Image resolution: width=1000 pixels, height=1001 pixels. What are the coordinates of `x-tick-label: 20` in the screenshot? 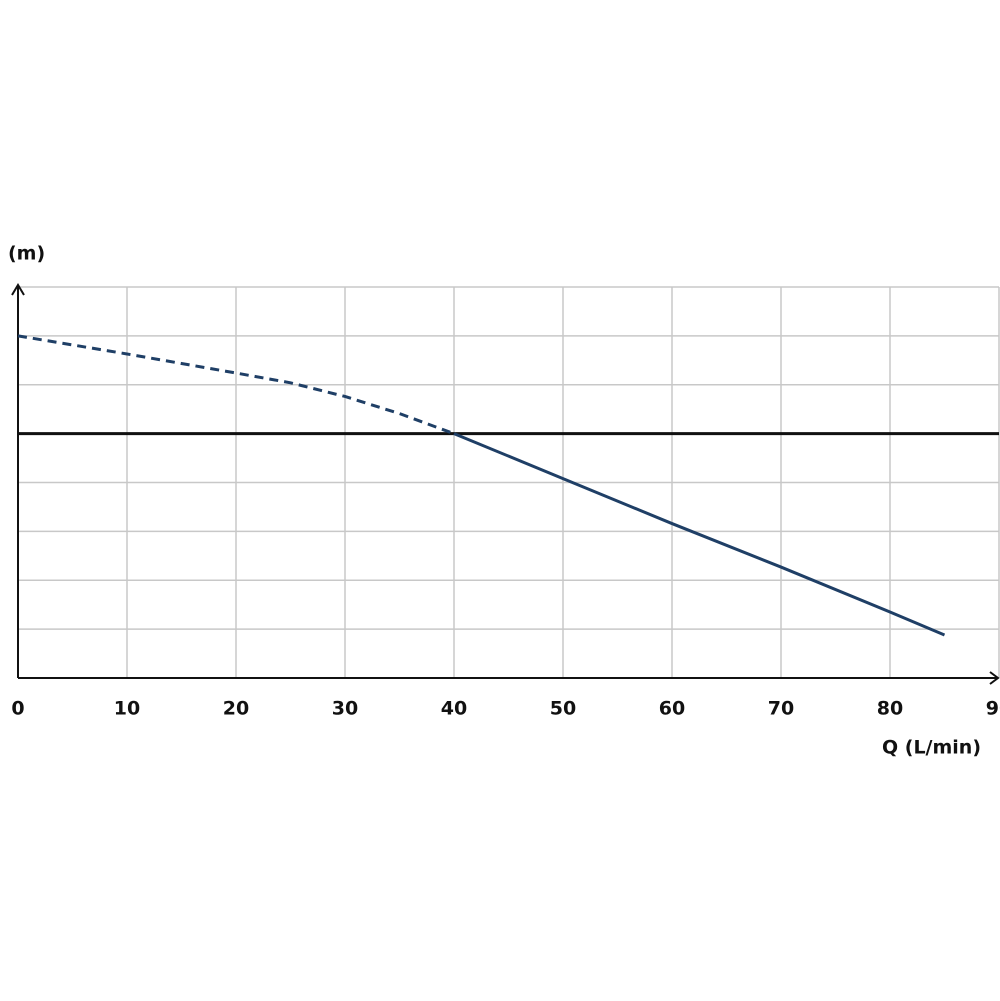 It's located at (236, 709).